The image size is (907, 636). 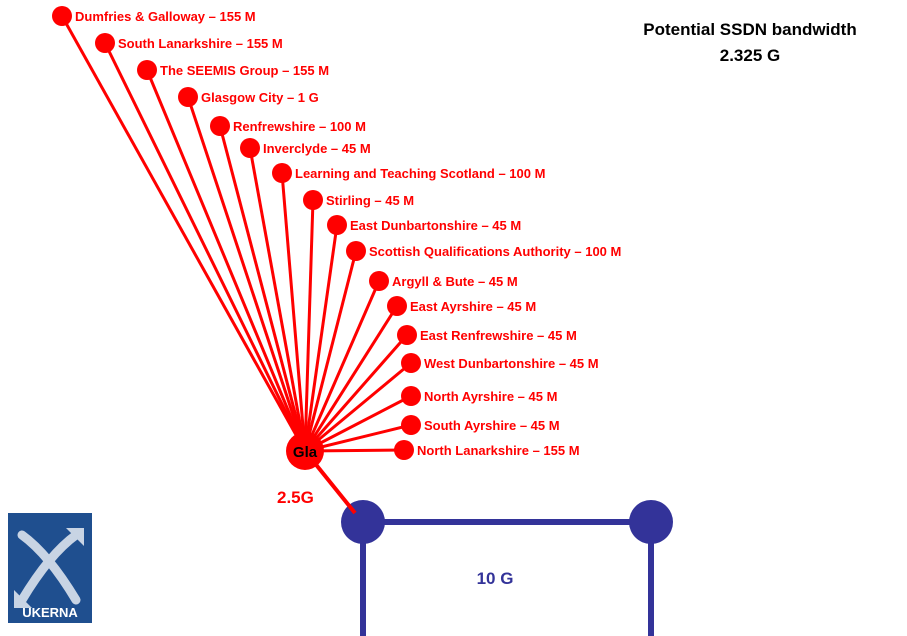 I want to click on site-label: Inverclyde – 45 M, so click(x=317, y=148).